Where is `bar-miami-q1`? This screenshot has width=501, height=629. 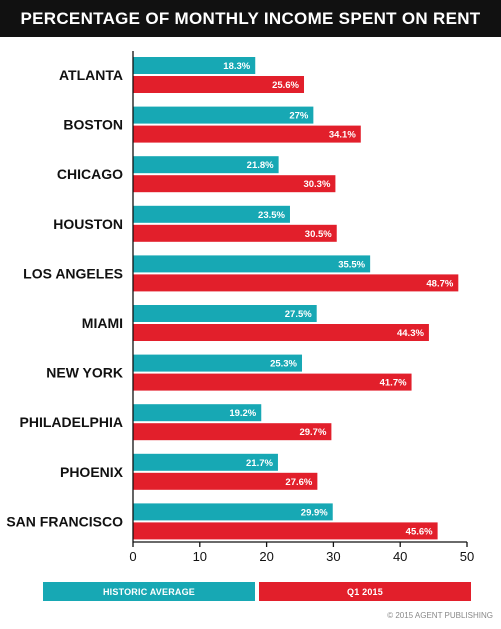 bar-miami-q1 is located at coordinates (281, 332).